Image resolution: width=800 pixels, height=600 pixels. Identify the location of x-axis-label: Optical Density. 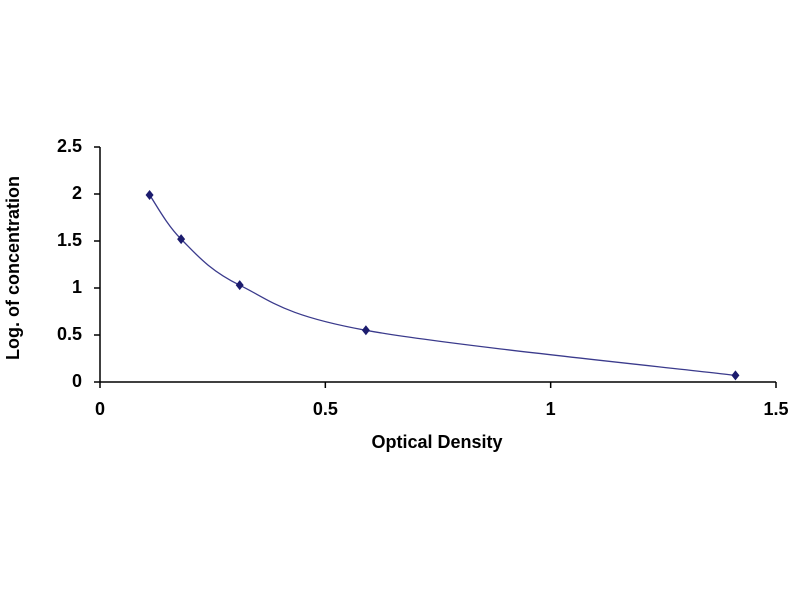
(436, 442).